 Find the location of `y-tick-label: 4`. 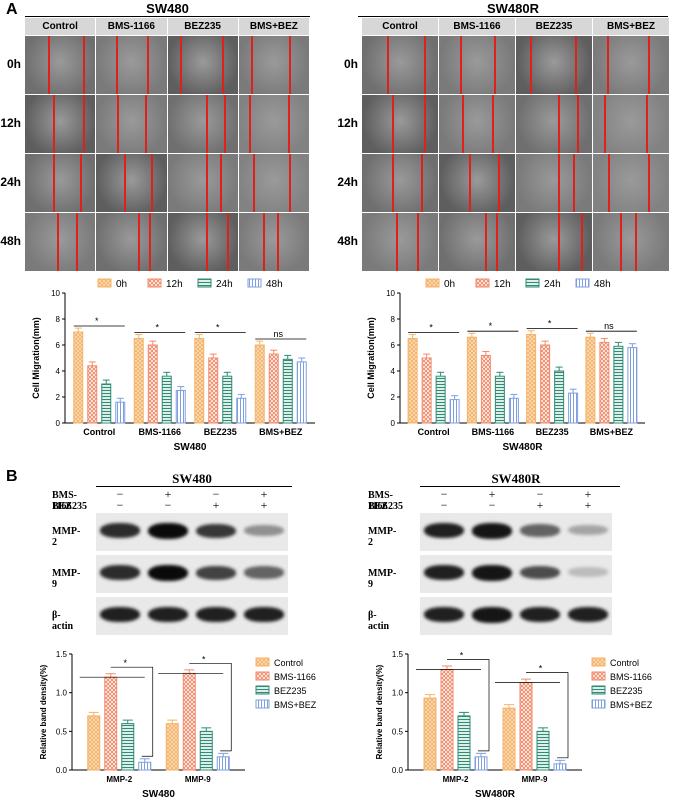

y-tick-label: 4 is located at coordinates (393, 371).